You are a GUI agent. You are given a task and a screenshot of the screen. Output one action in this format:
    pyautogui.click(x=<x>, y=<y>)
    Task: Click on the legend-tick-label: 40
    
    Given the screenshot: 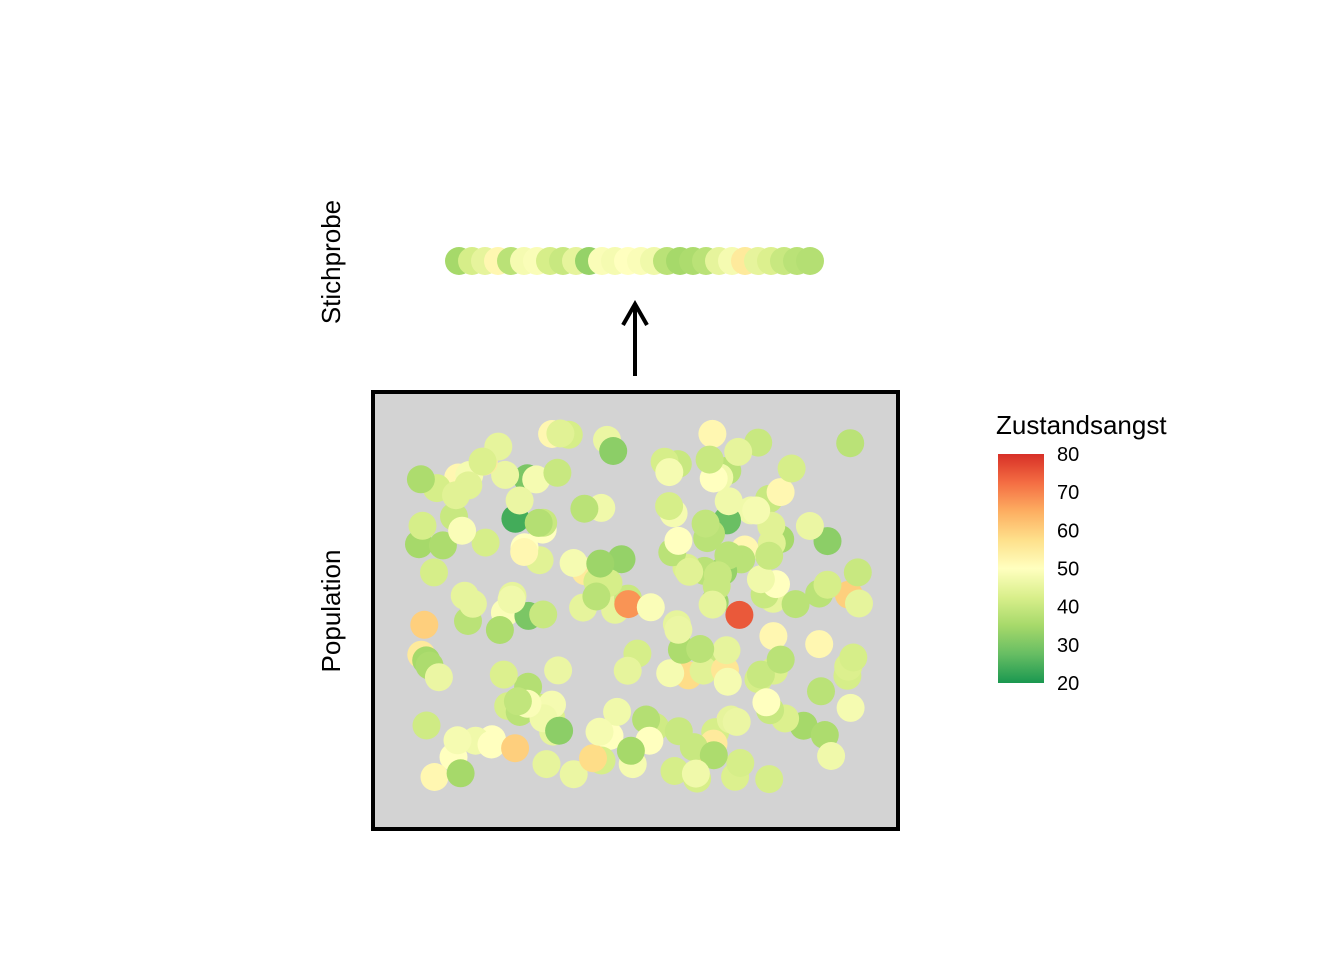 What is the action you would take?
    pyautogui.click(x=1068, y=608)
    